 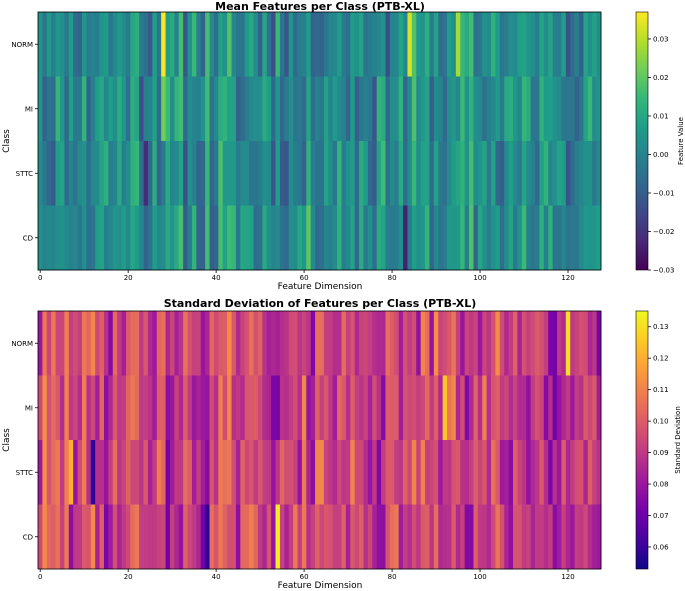 I want to click on mean-colorbar-label: Feature Value, so click(x=681, y=141).